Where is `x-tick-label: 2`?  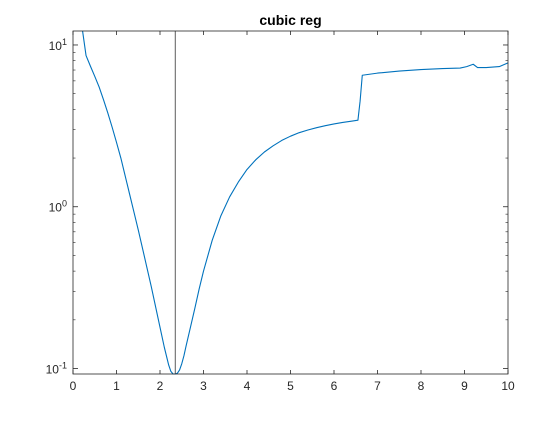
x-tick-label: 2 is located at coordinates (160, 386).